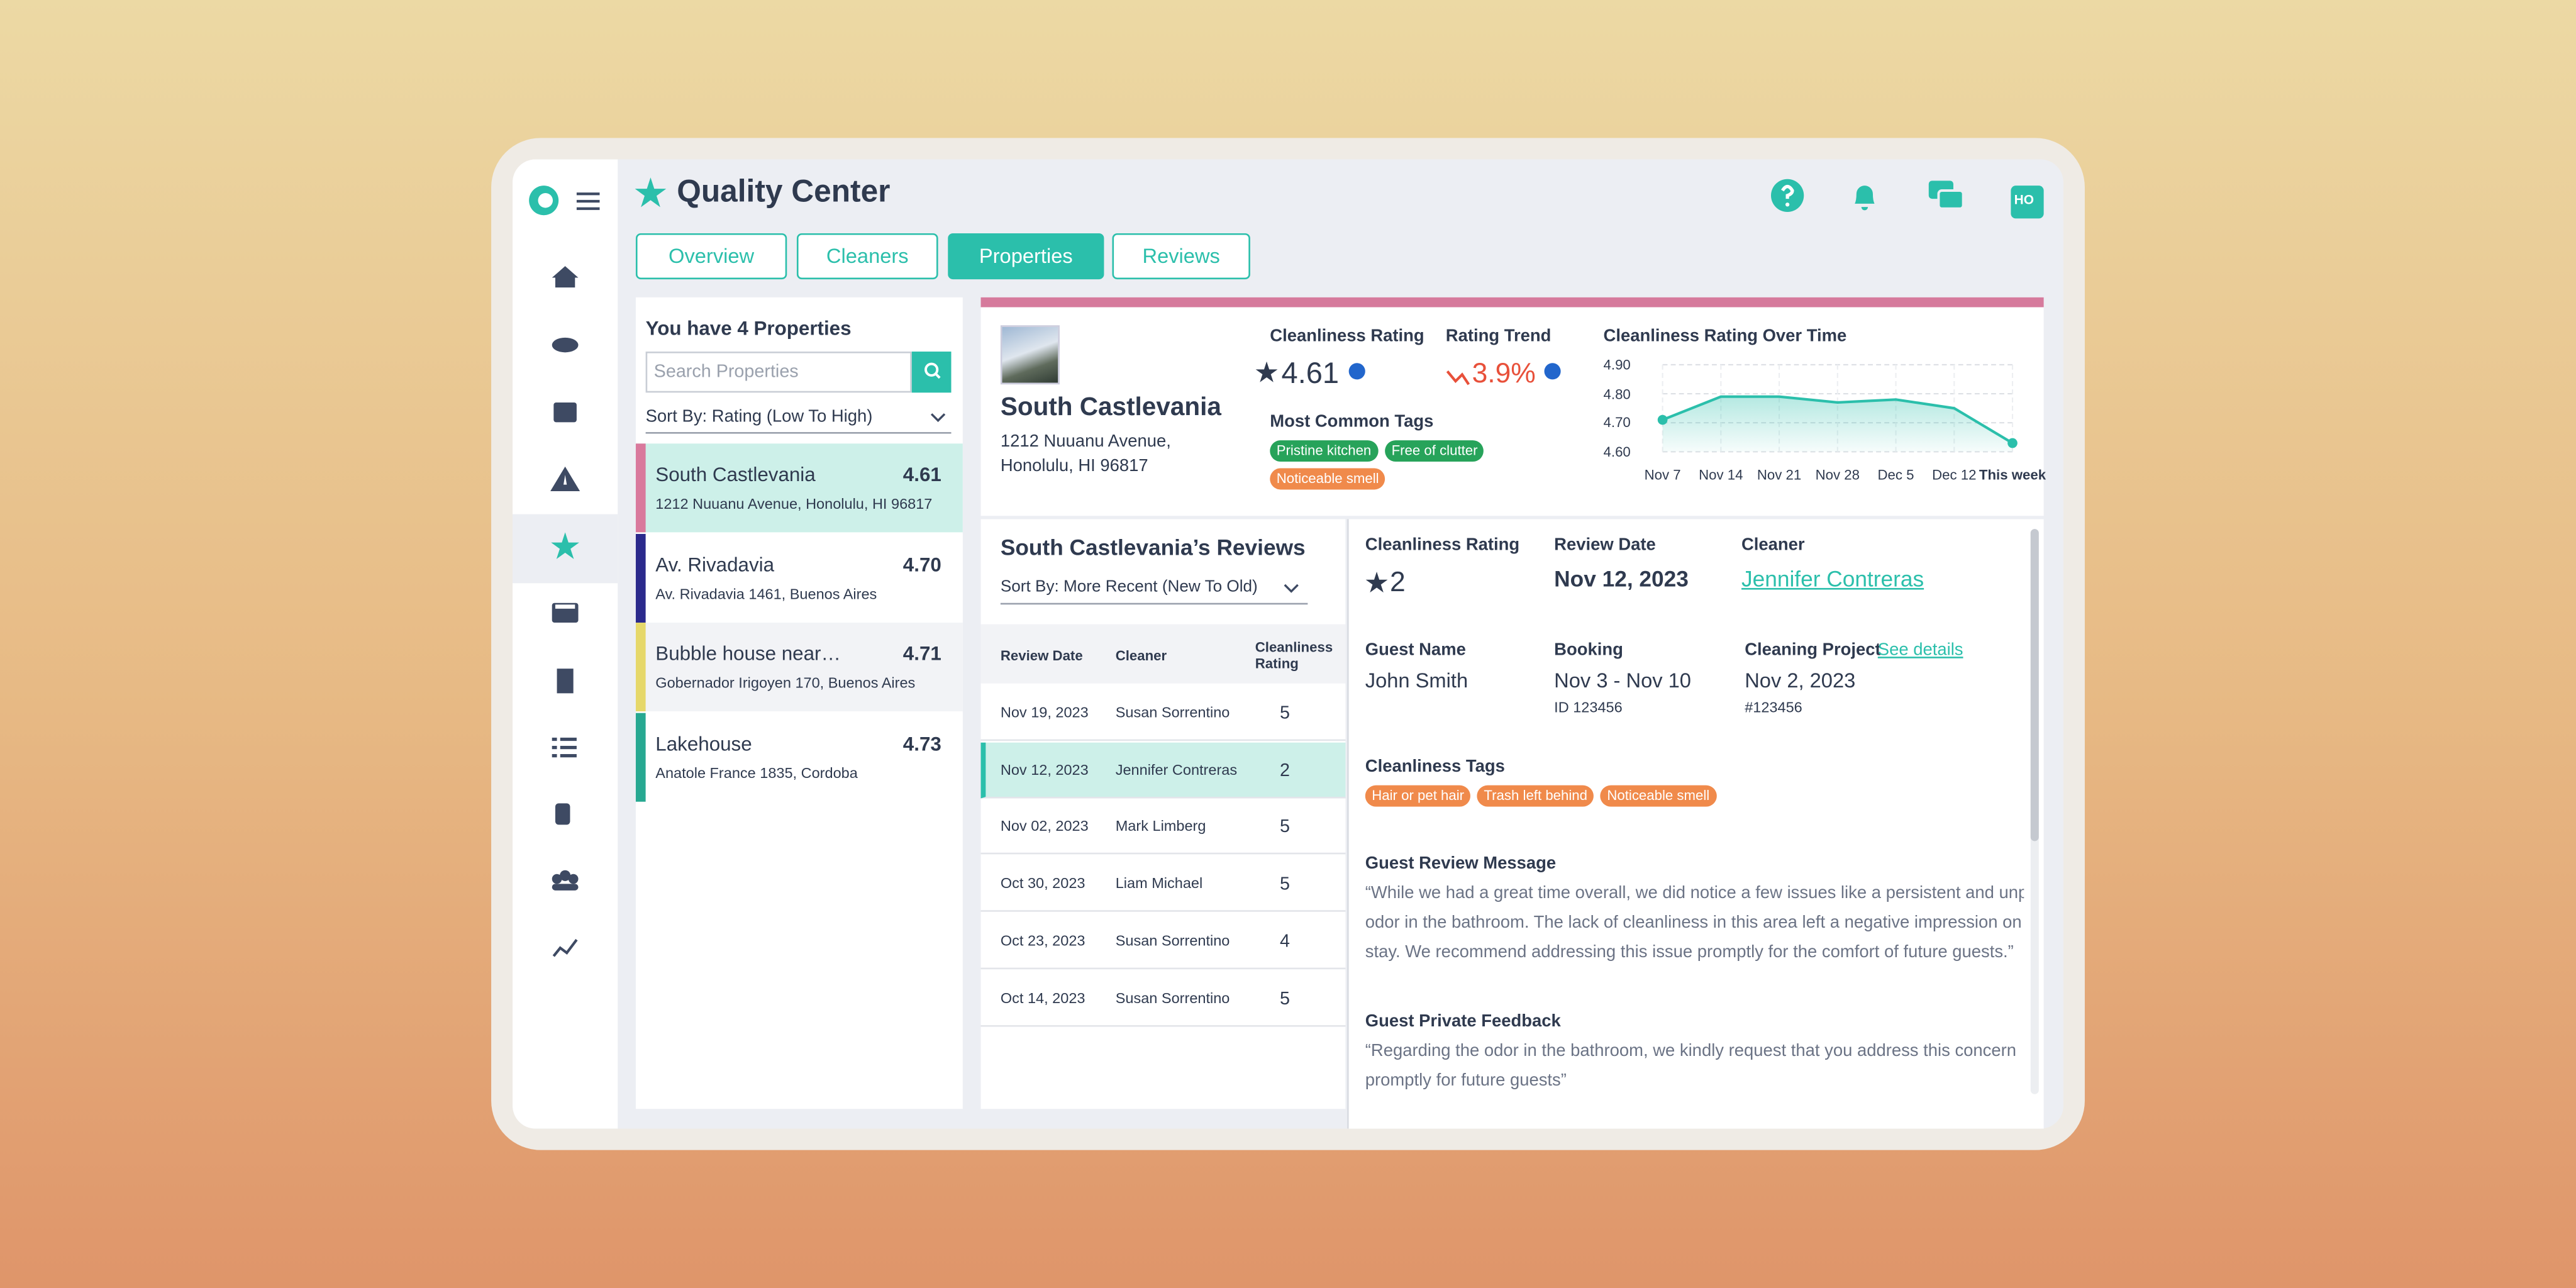 This screenshot has height=1288, width=2576. I want to click on y-tick-label: 4.60, so click(1617, 451).